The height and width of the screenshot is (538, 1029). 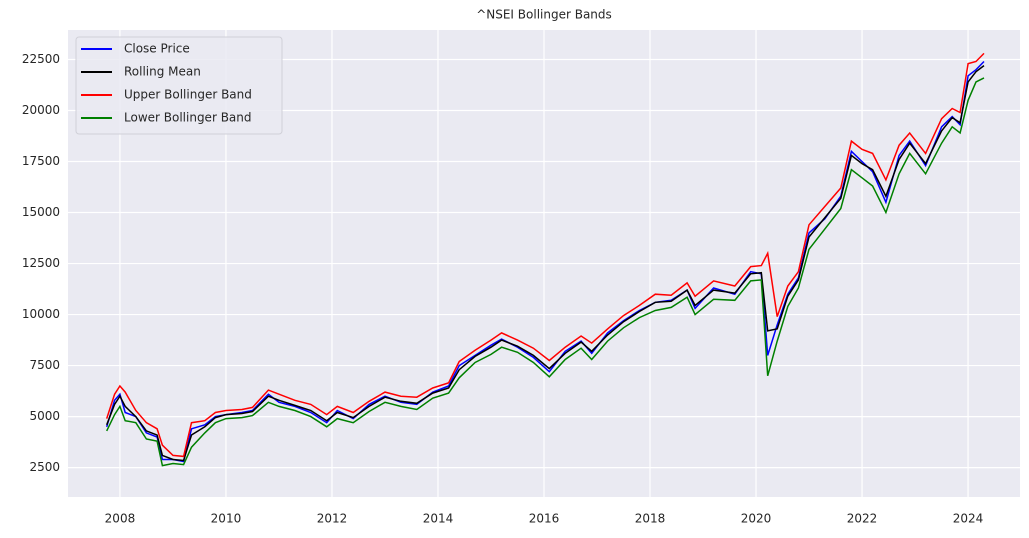 I want to click on legend-label: Lower Bollinger Band, so click(x=188, y=118).